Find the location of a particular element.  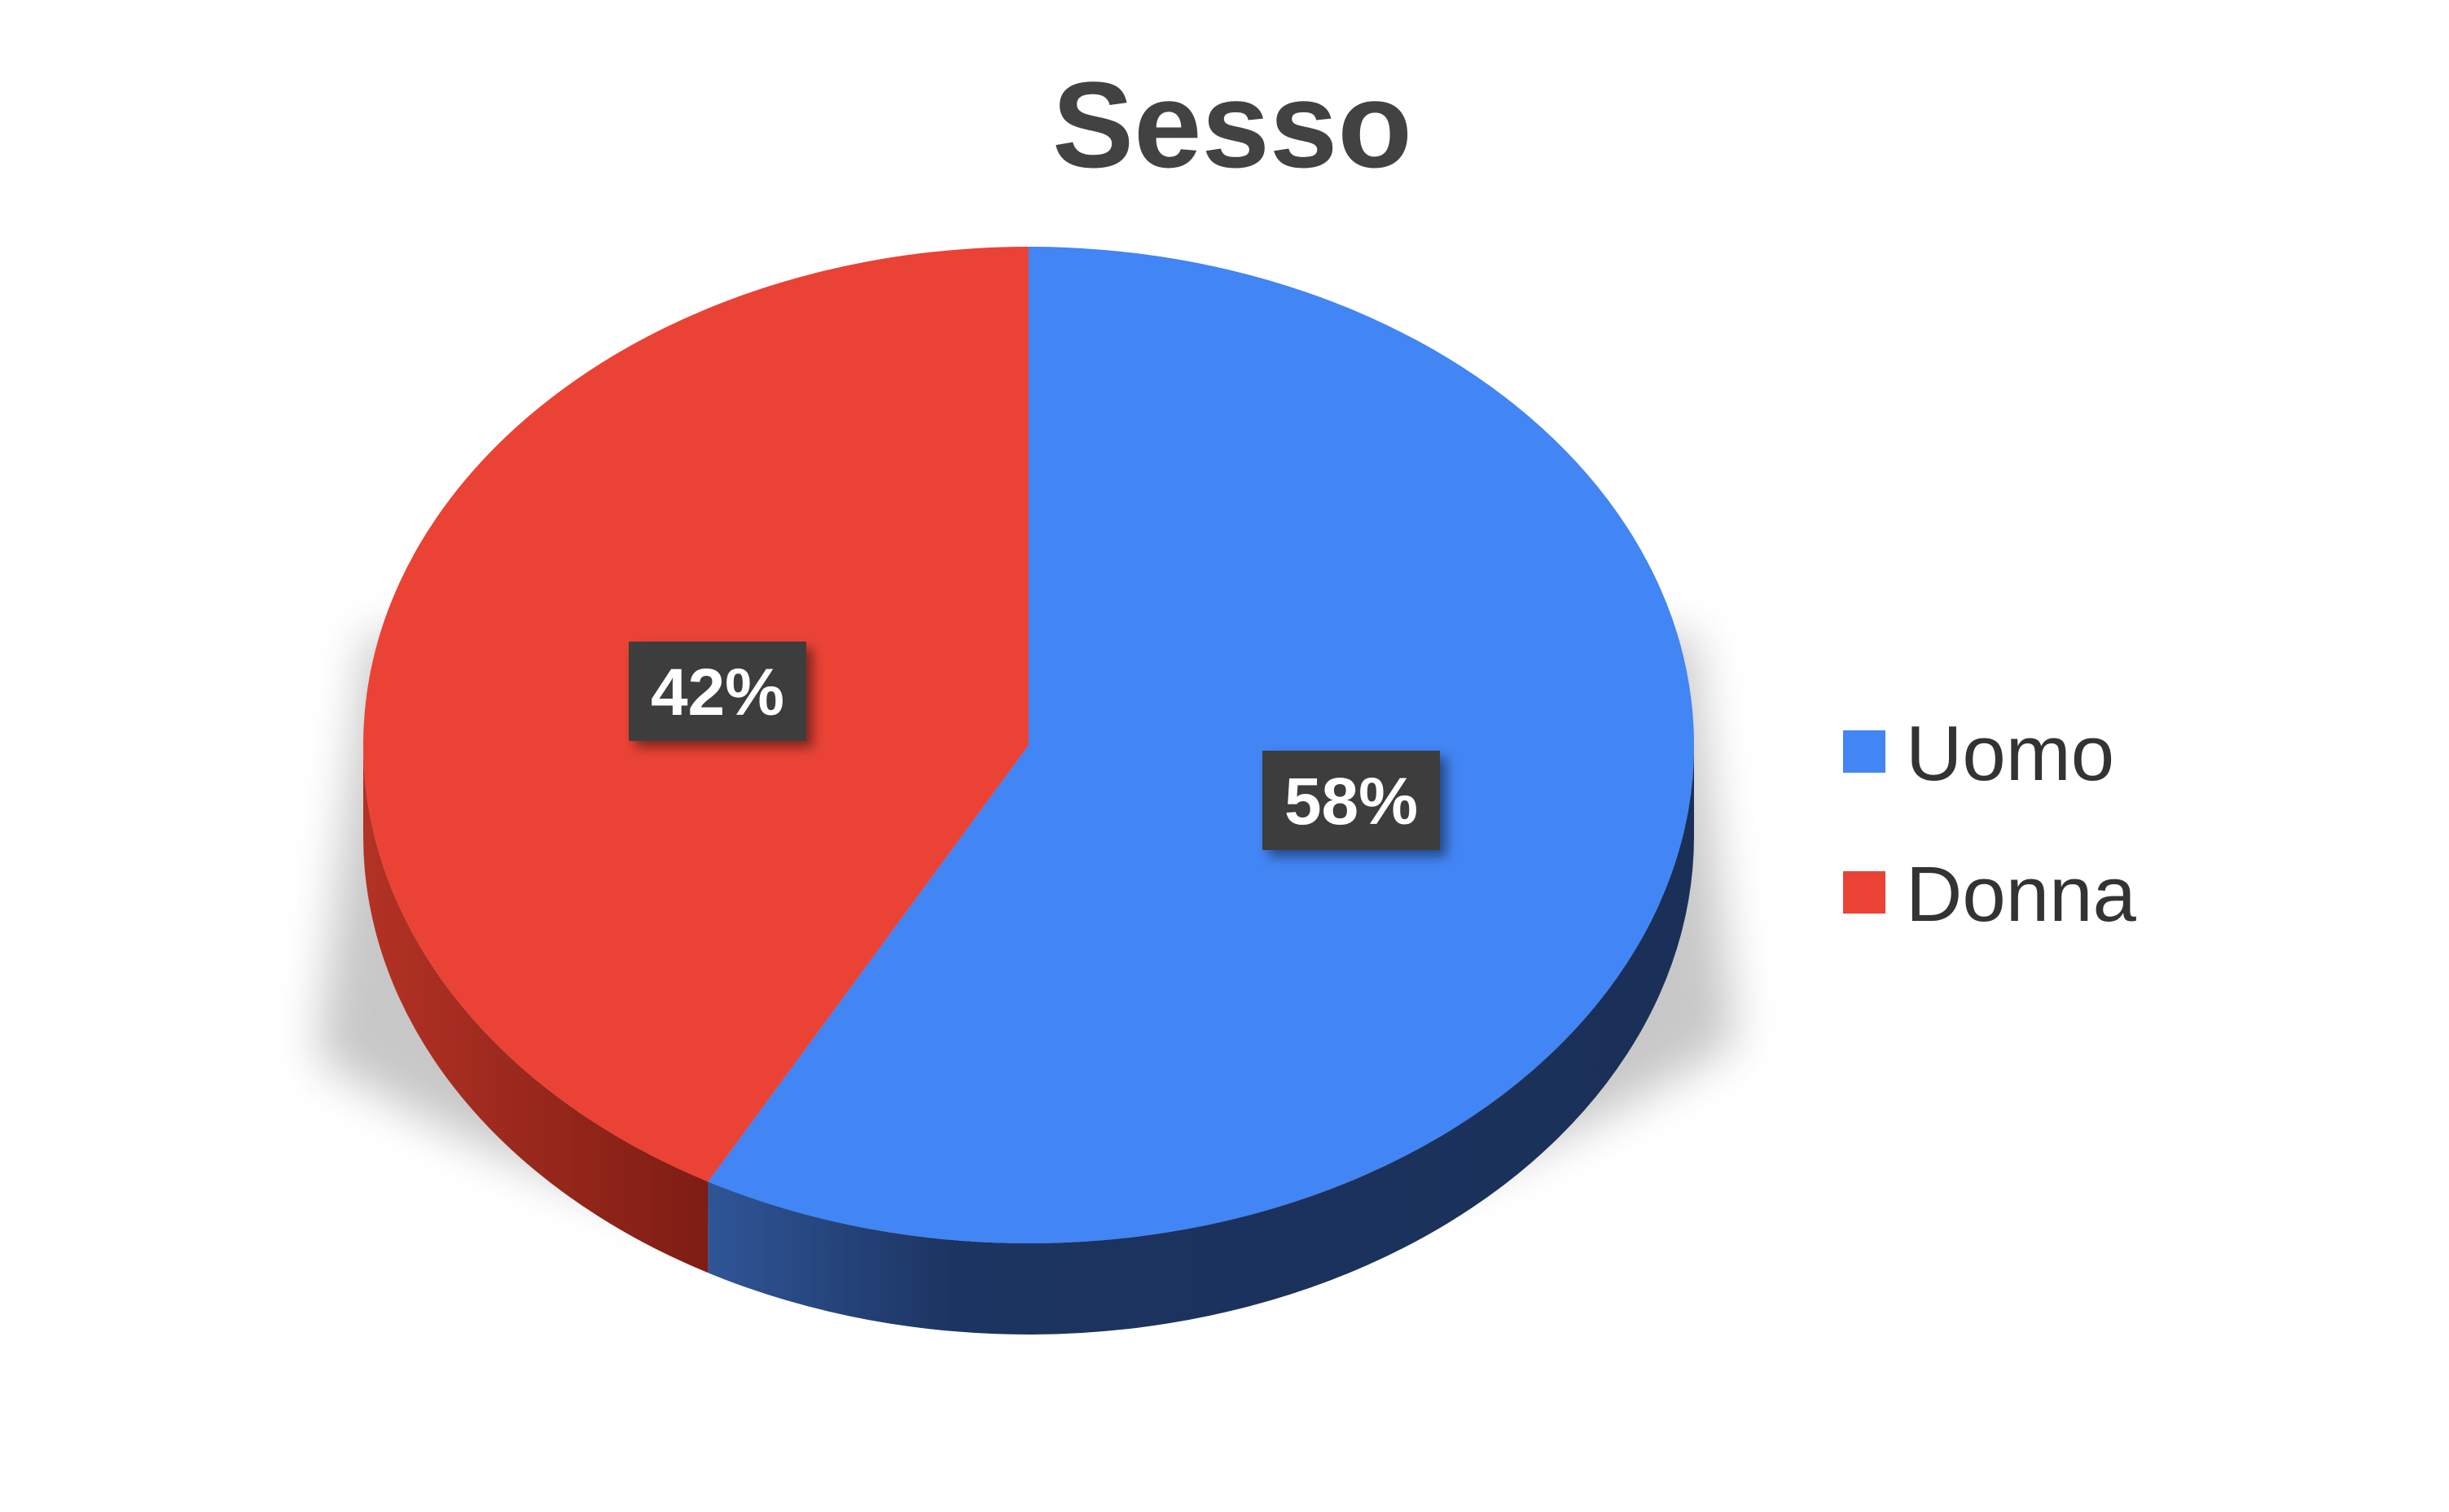

chart-title: Sesso is located at coordinates (1232, 124).